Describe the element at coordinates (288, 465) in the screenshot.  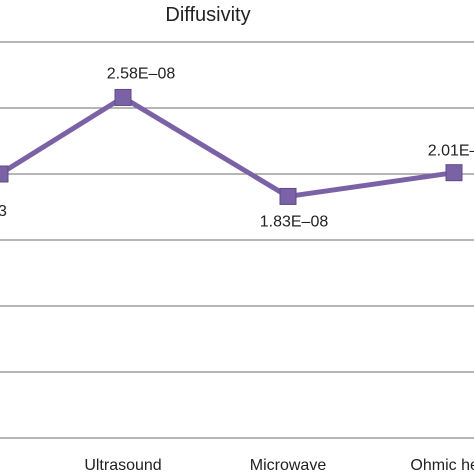
I see `x-tick-label: Microwave` at that location.